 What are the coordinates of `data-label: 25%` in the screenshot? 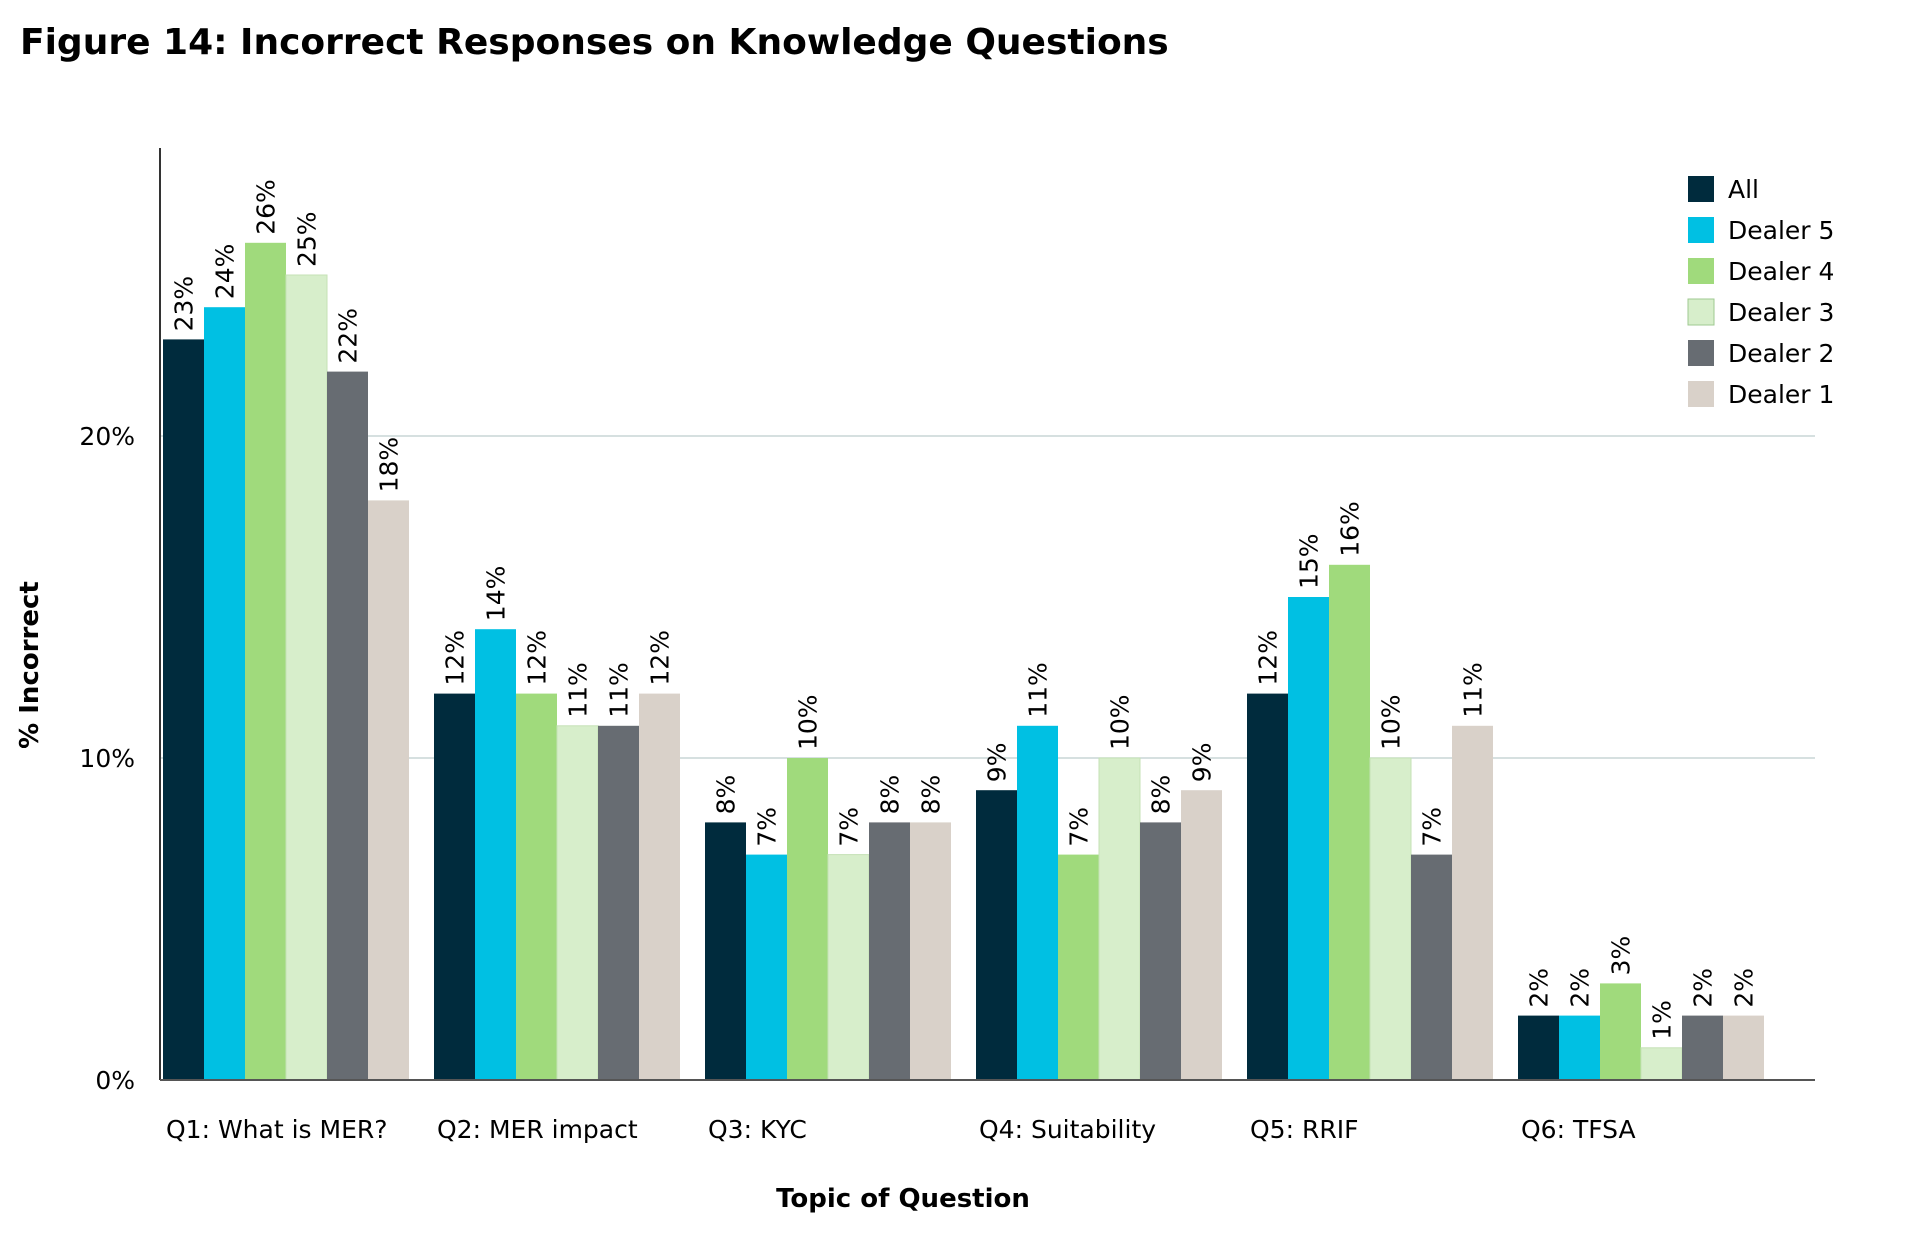 It's located at (307, 239).